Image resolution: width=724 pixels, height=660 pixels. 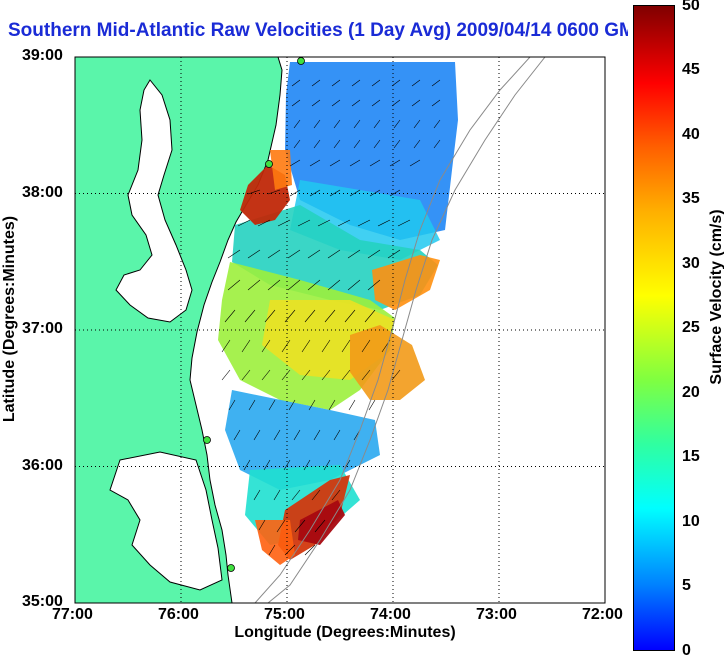 What do you see at coordinates (166, 521) in the screenshot?
I see `pamlico-sound` at bounding box center [166, 521].